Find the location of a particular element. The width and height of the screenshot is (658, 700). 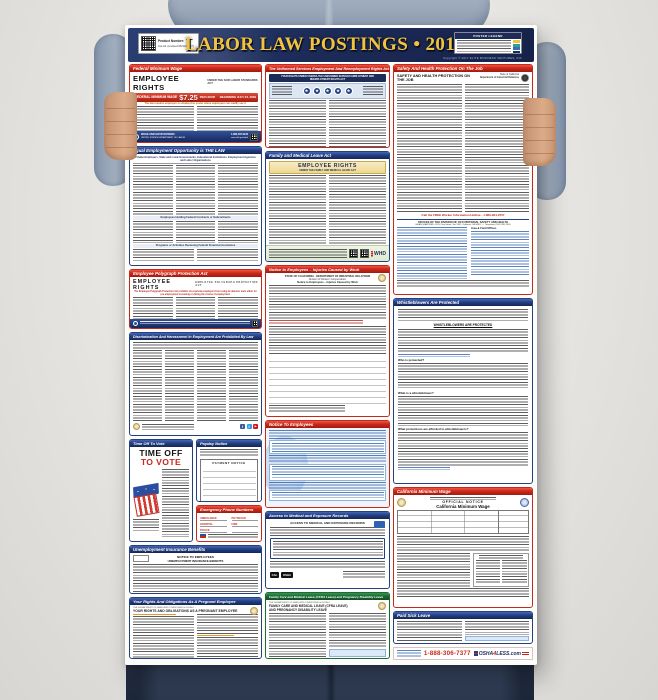

whd-logotype: WHD is located at coordinates (380, 253).